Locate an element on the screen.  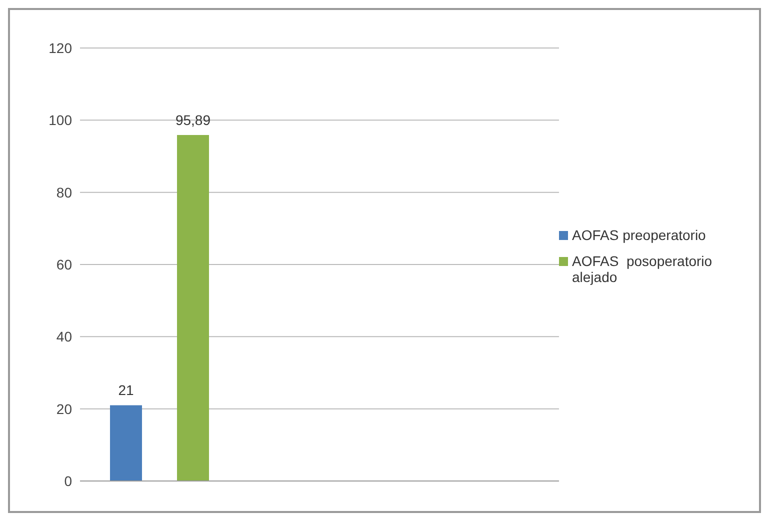
y-tick-label: 120 is located at coordinates (60, 48).